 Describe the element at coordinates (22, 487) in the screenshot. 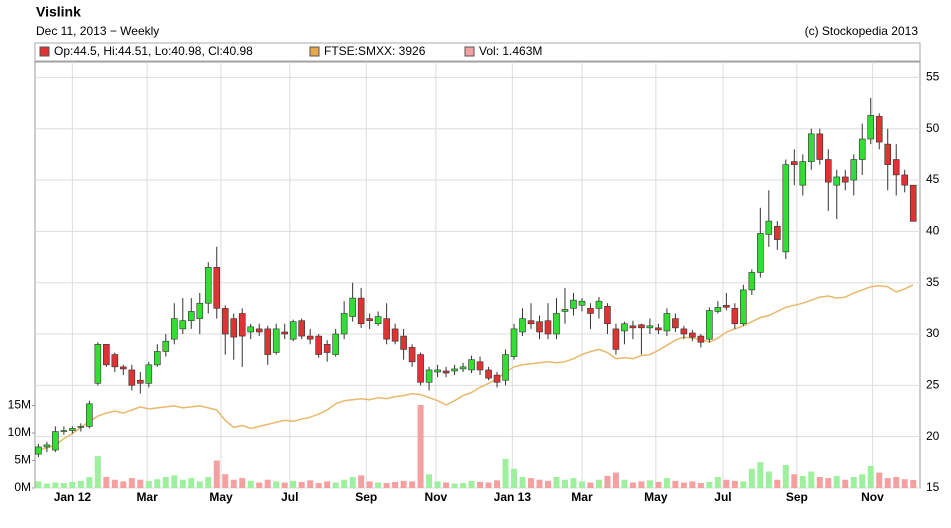

I see `y2-tick-label: 0M` at that location.